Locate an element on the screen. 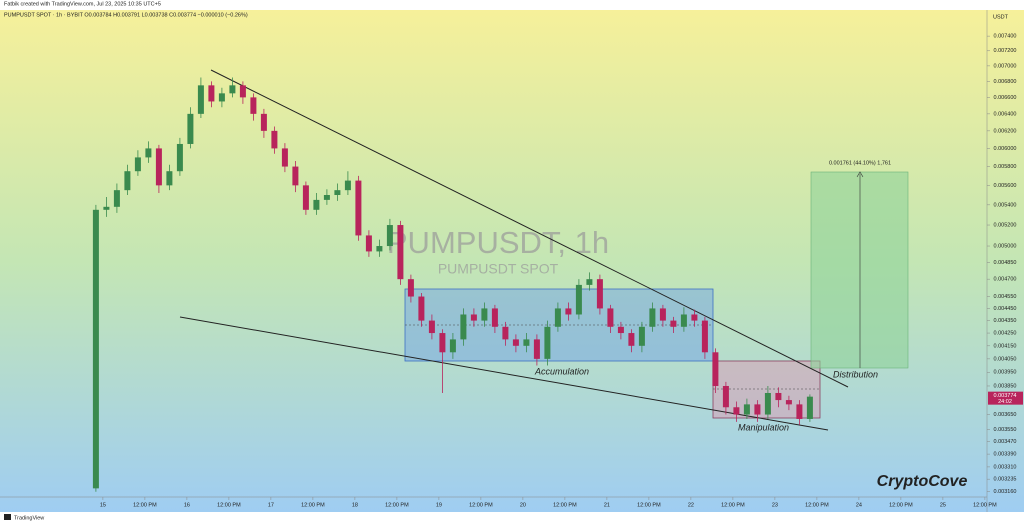  manipulation-label: Manipulation is located at coordinates (763, 427).